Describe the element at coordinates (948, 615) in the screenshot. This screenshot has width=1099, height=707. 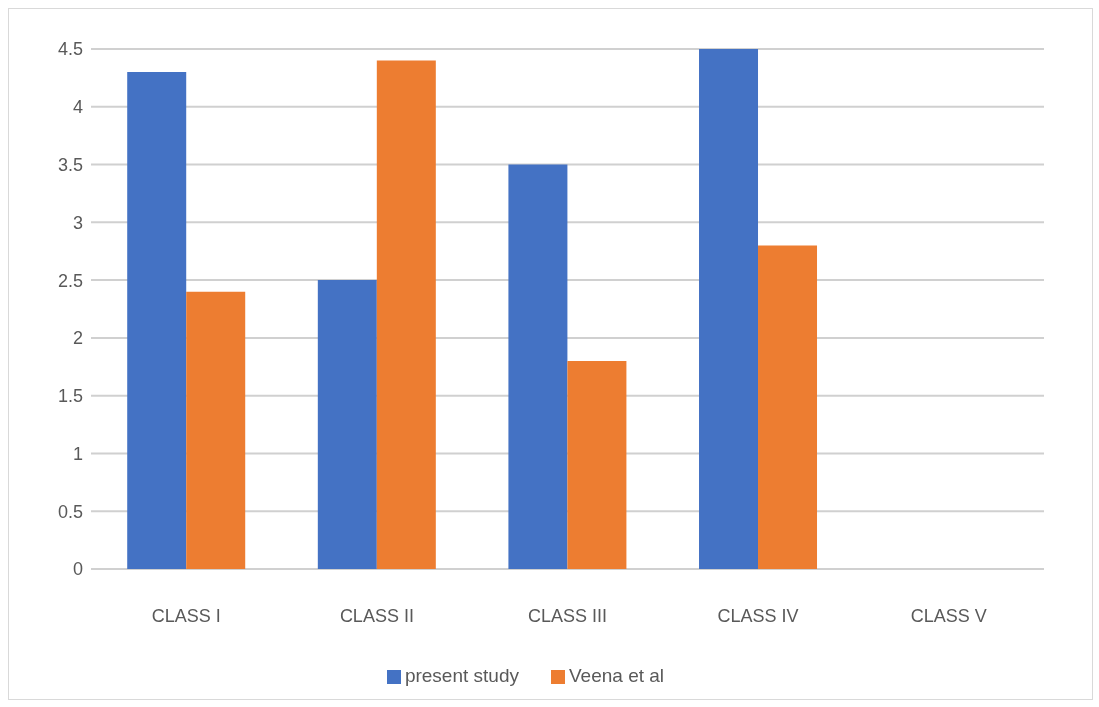
I see `x-tick-label: CLASS V` at that location.